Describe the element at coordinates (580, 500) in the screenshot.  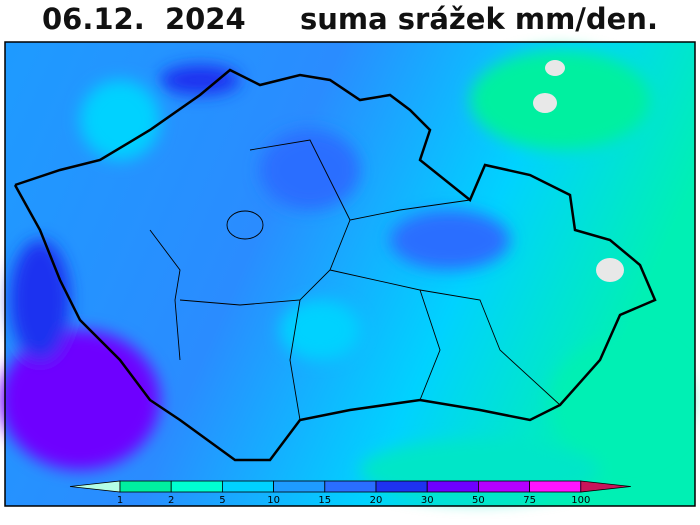
I see `legend-label: 100` at that location.